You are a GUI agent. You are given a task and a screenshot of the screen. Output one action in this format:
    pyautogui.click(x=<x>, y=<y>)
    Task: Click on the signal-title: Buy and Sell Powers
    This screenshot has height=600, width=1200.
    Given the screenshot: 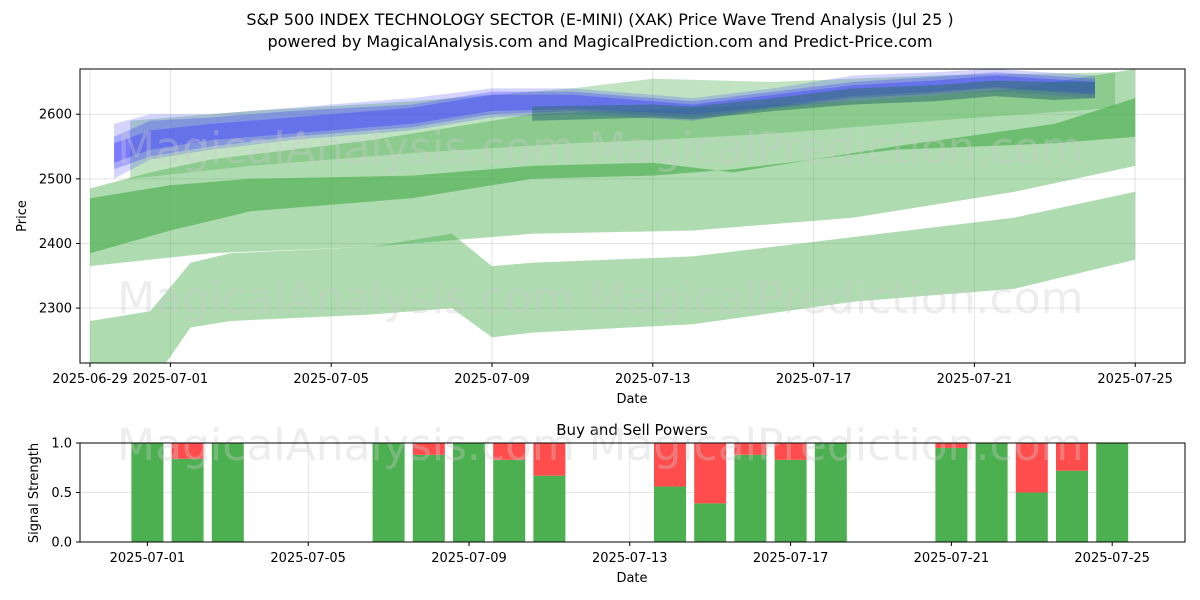 What is the action you would take?
    pyautogui.click(x=632, y=430)
    